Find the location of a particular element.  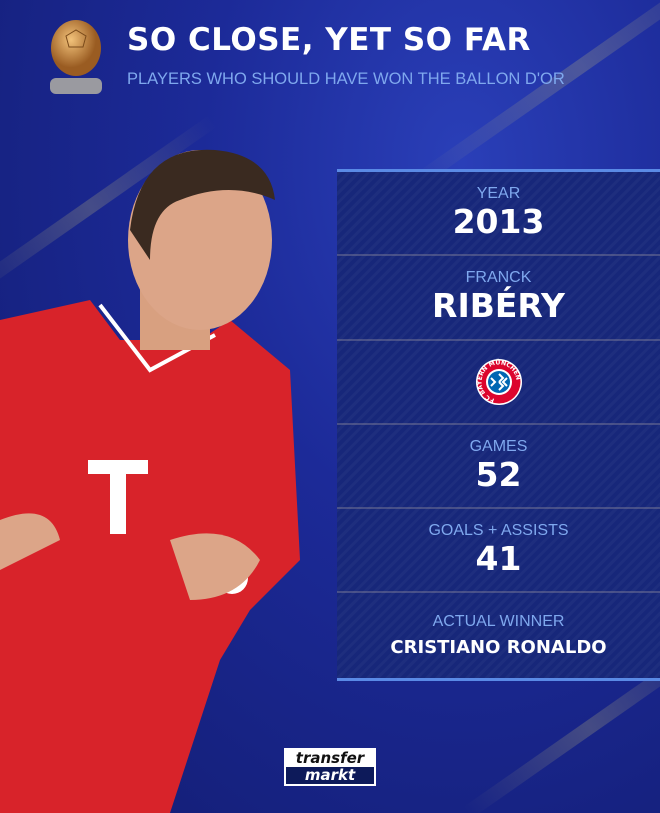

club-row: FC BAYERN MÜNCHEN is located at coordinates (498, 383).